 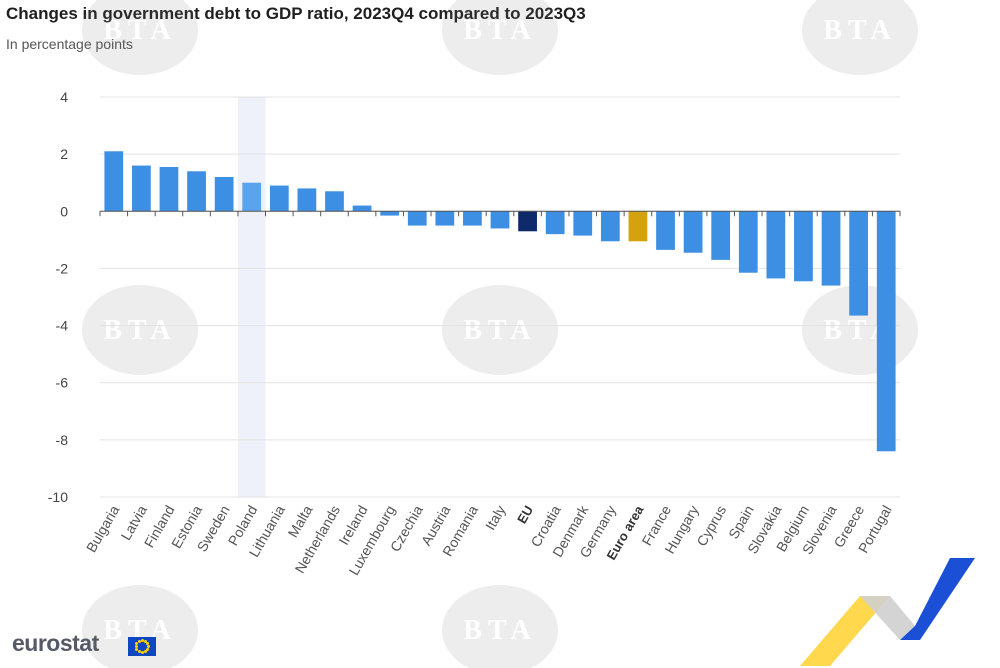 What do you see at coordinates (417, 218) in the screenshot?
I see `bar-czechia` at bounding box center [417, 218].